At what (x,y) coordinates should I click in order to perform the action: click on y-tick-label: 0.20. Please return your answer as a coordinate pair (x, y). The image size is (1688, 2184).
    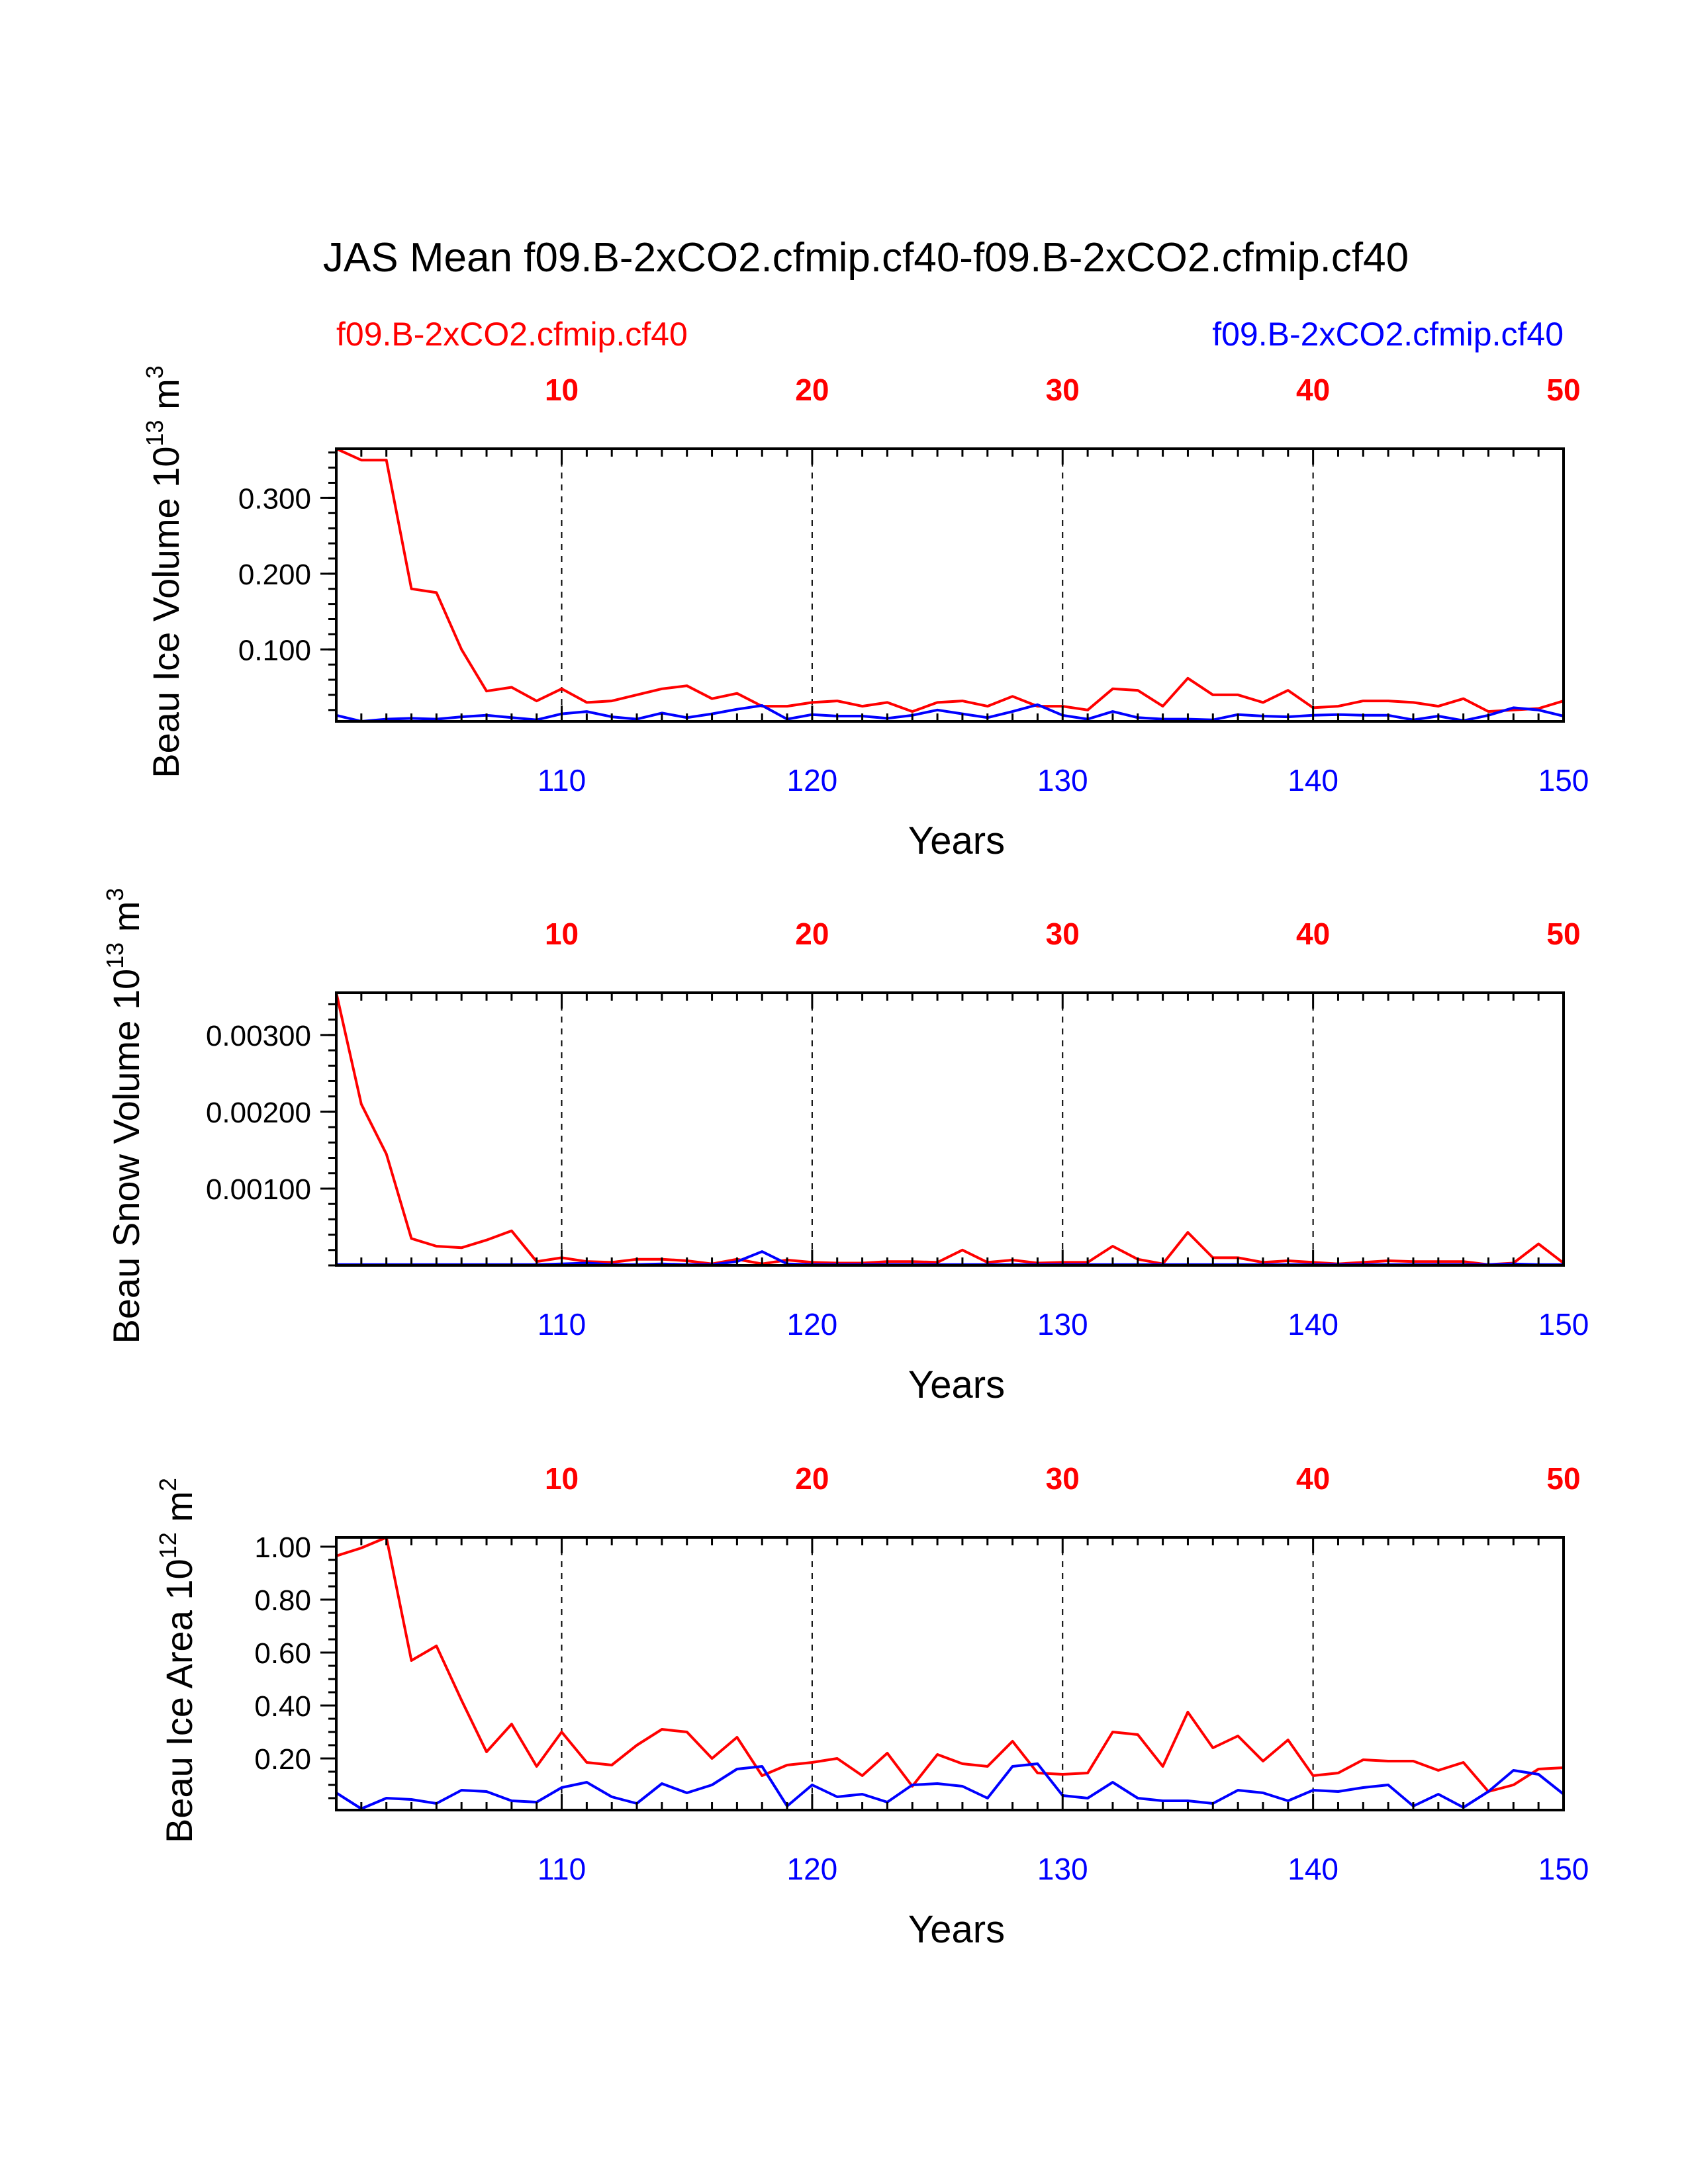
    Looking at the image, I should click on (282, 1760).